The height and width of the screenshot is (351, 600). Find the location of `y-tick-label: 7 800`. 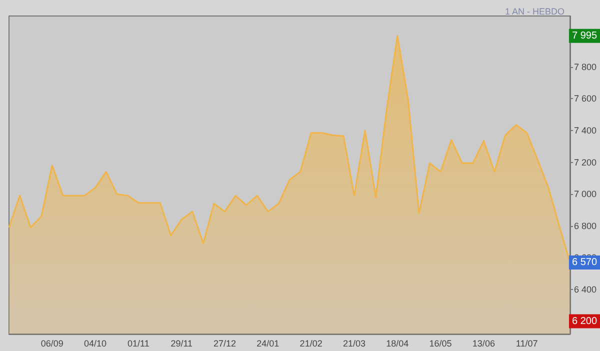

y-tick-label: 7 800 is located at coordinates (585, 67).